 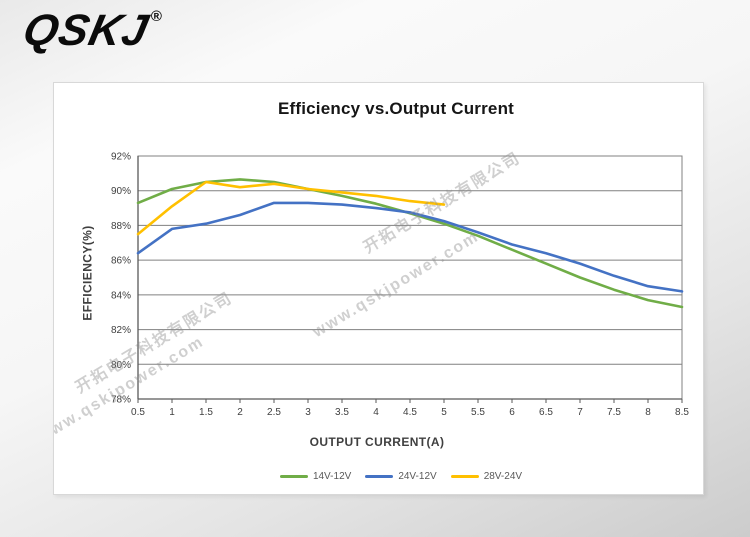 What do you see at coordinates (332, 476) in the screenshot?
I see `legend-label: 14V-12V` at bounding box center [332, 476].